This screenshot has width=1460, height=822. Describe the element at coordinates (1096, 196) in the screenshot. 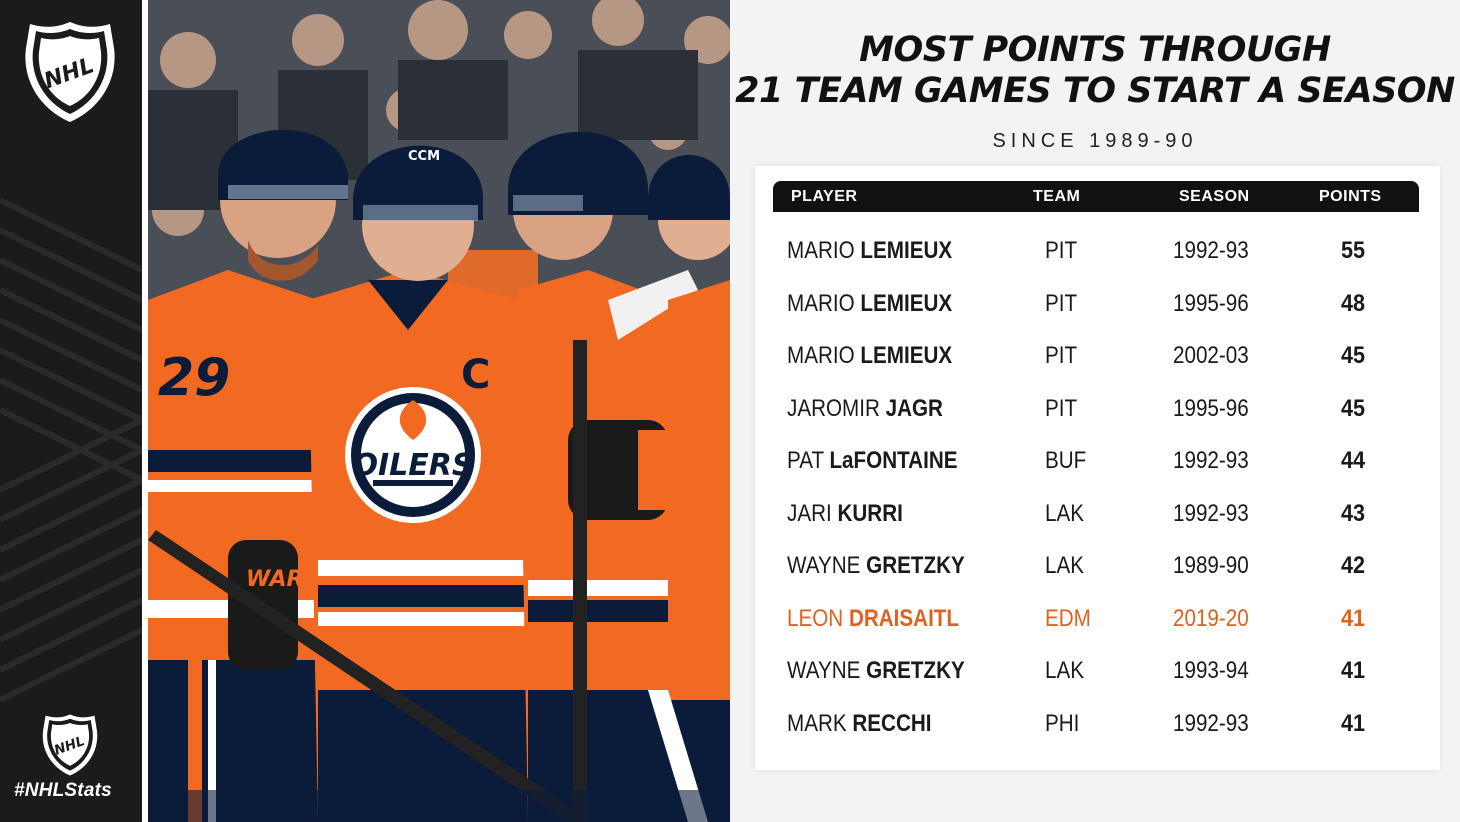

I see `table-header: PLAYER TEAM SEASON POINTS` at that location.